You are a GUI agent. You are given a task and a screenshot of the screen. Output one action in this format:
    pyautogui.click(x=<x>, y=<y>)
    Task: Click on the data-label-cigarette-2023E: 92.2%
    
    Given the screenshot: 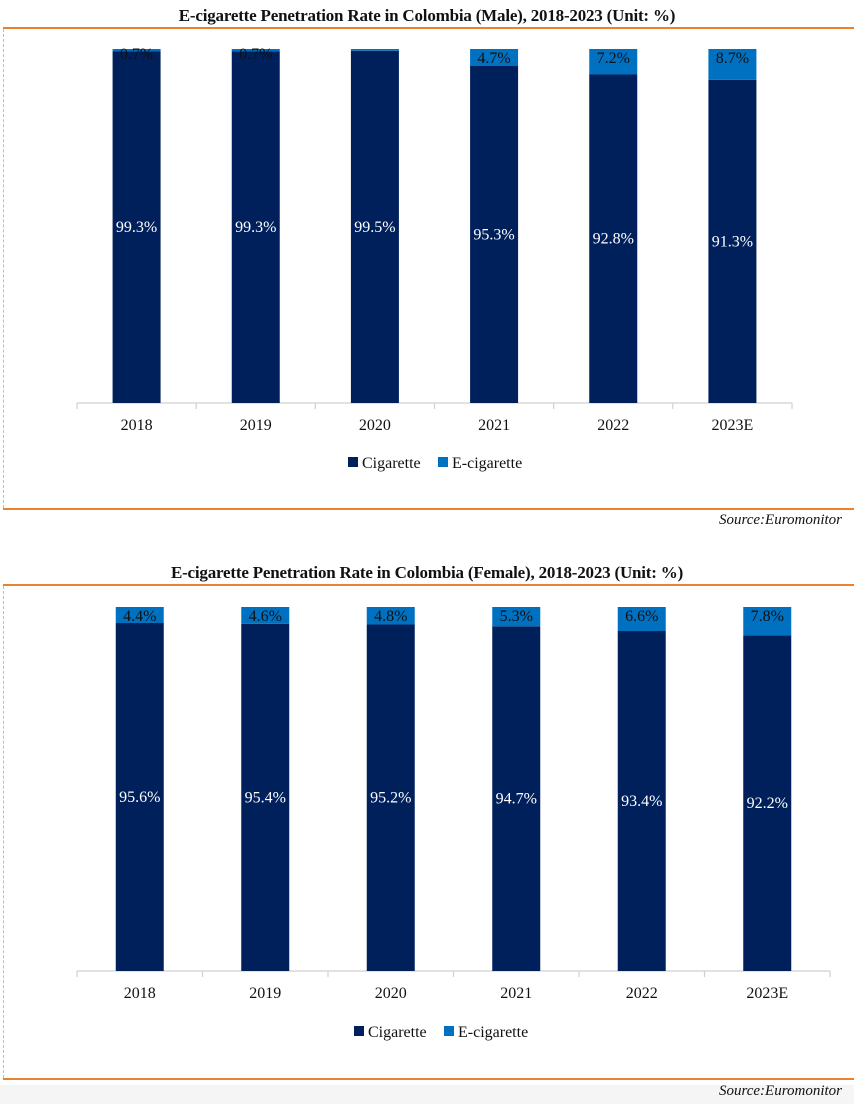 What is the action you would take?
    pyautogui.click(x=767, y=803)
    